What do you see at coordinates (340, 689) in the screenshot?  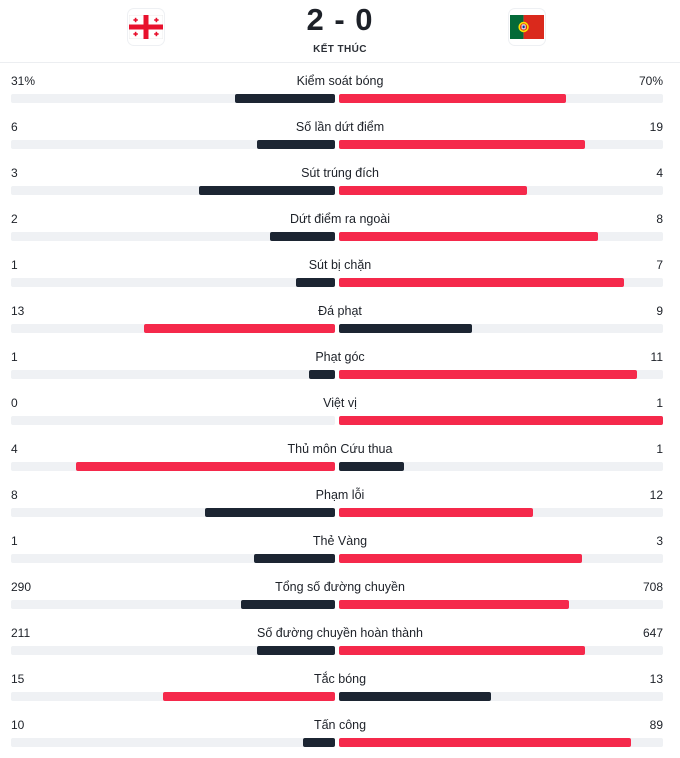 I see `stat-row: 15 Tắc bóng 13` at bounding box center [340, 689].